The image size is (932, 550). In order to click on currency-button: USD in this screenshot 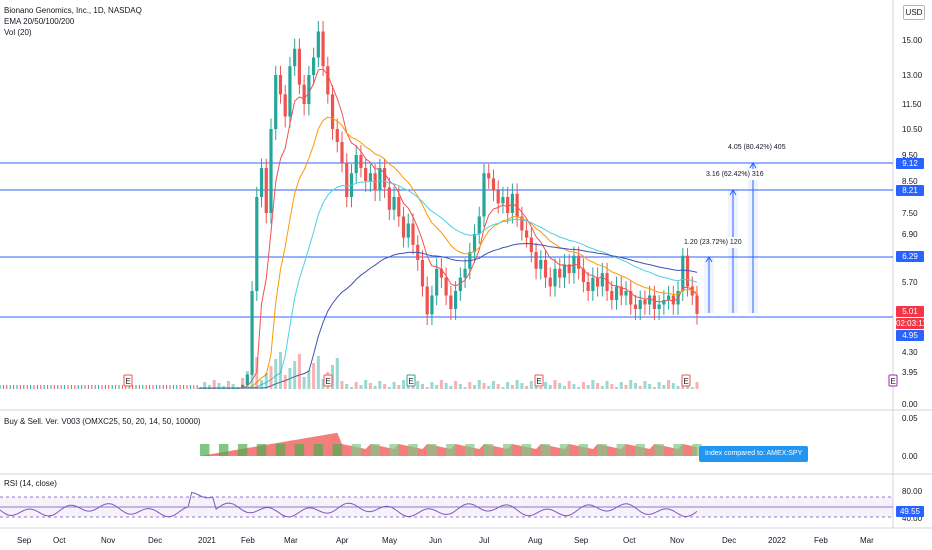, I will do `click(914, 12)`.